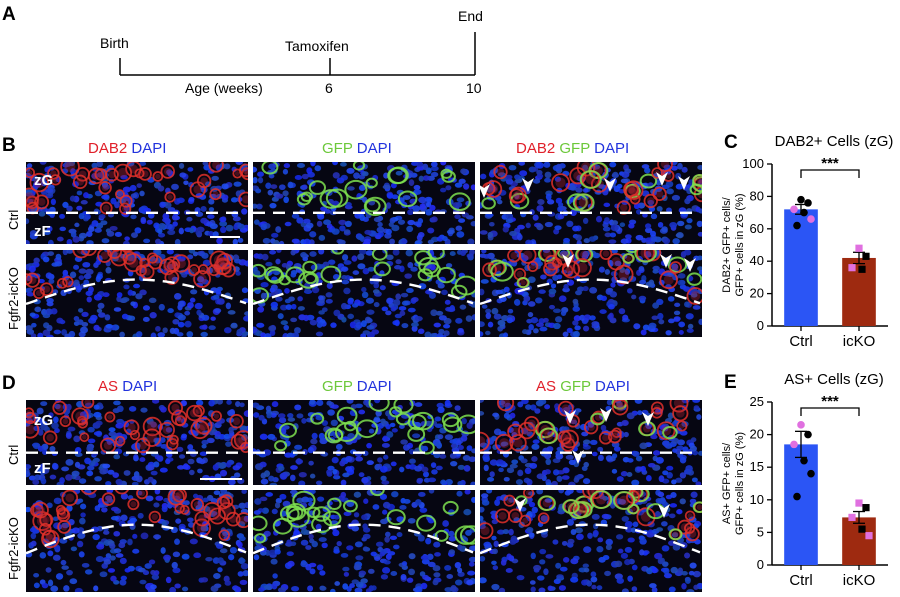 The image size is (900, 597). I want to click on panel-letter-a: A, so click(9, 14).